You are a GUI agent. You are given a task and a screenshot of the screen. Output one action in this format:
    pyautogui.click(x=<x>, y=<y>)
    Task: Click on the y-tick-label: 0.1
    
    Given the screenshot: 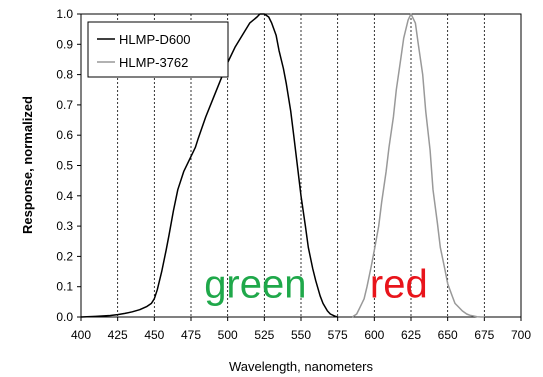 What is the action you would take?
    pyautogui.click(x=64, y=287)
    